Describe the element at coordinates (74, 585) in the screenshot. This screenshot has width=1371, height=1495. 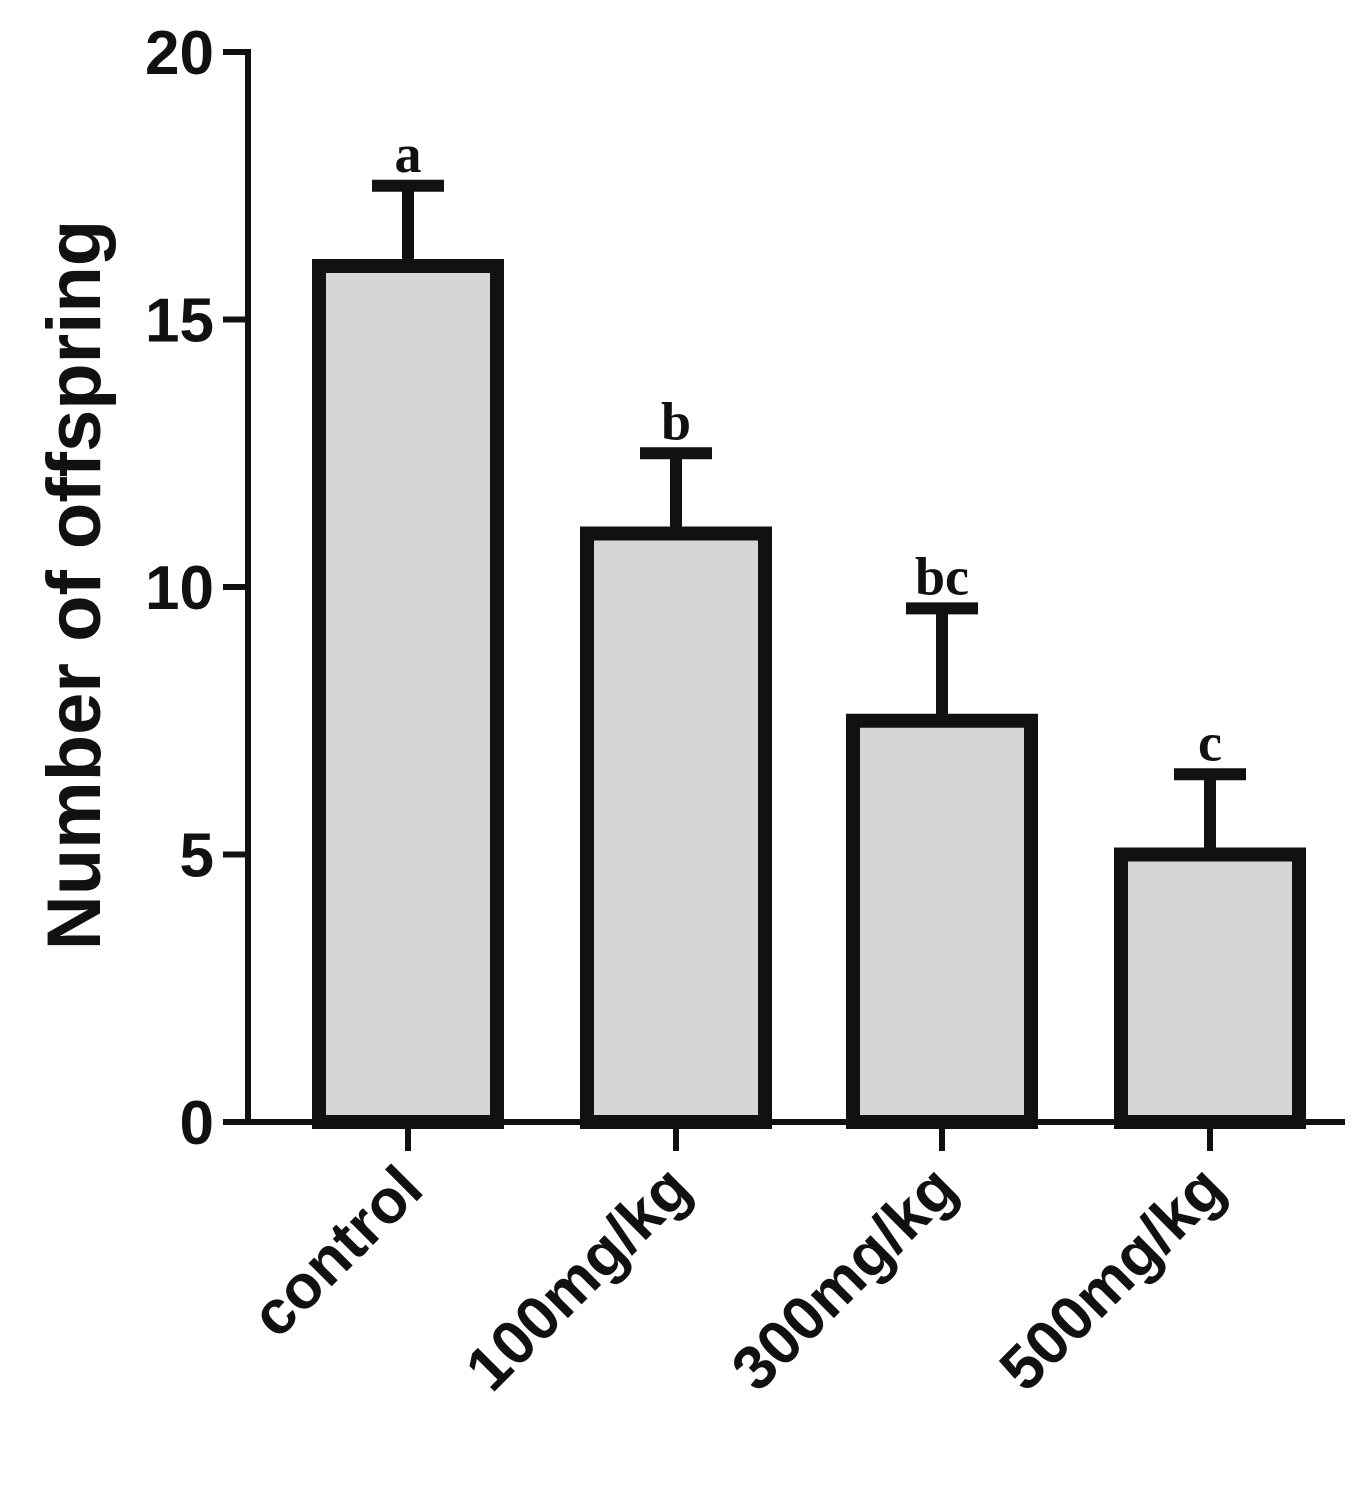
I see `y-axis-title: Number of offspring` at that location.